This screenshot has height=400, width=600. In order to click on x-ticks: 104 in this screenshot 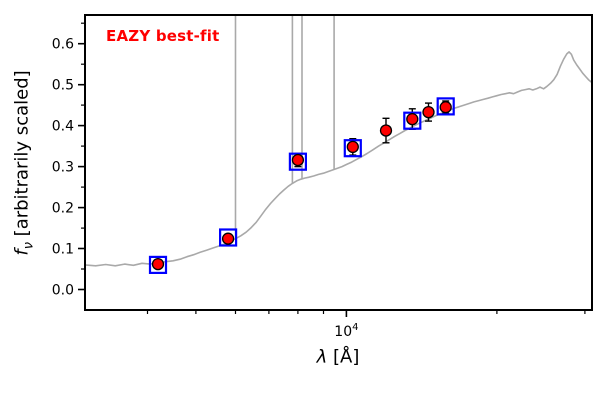, I will do `click(366, 325)`.